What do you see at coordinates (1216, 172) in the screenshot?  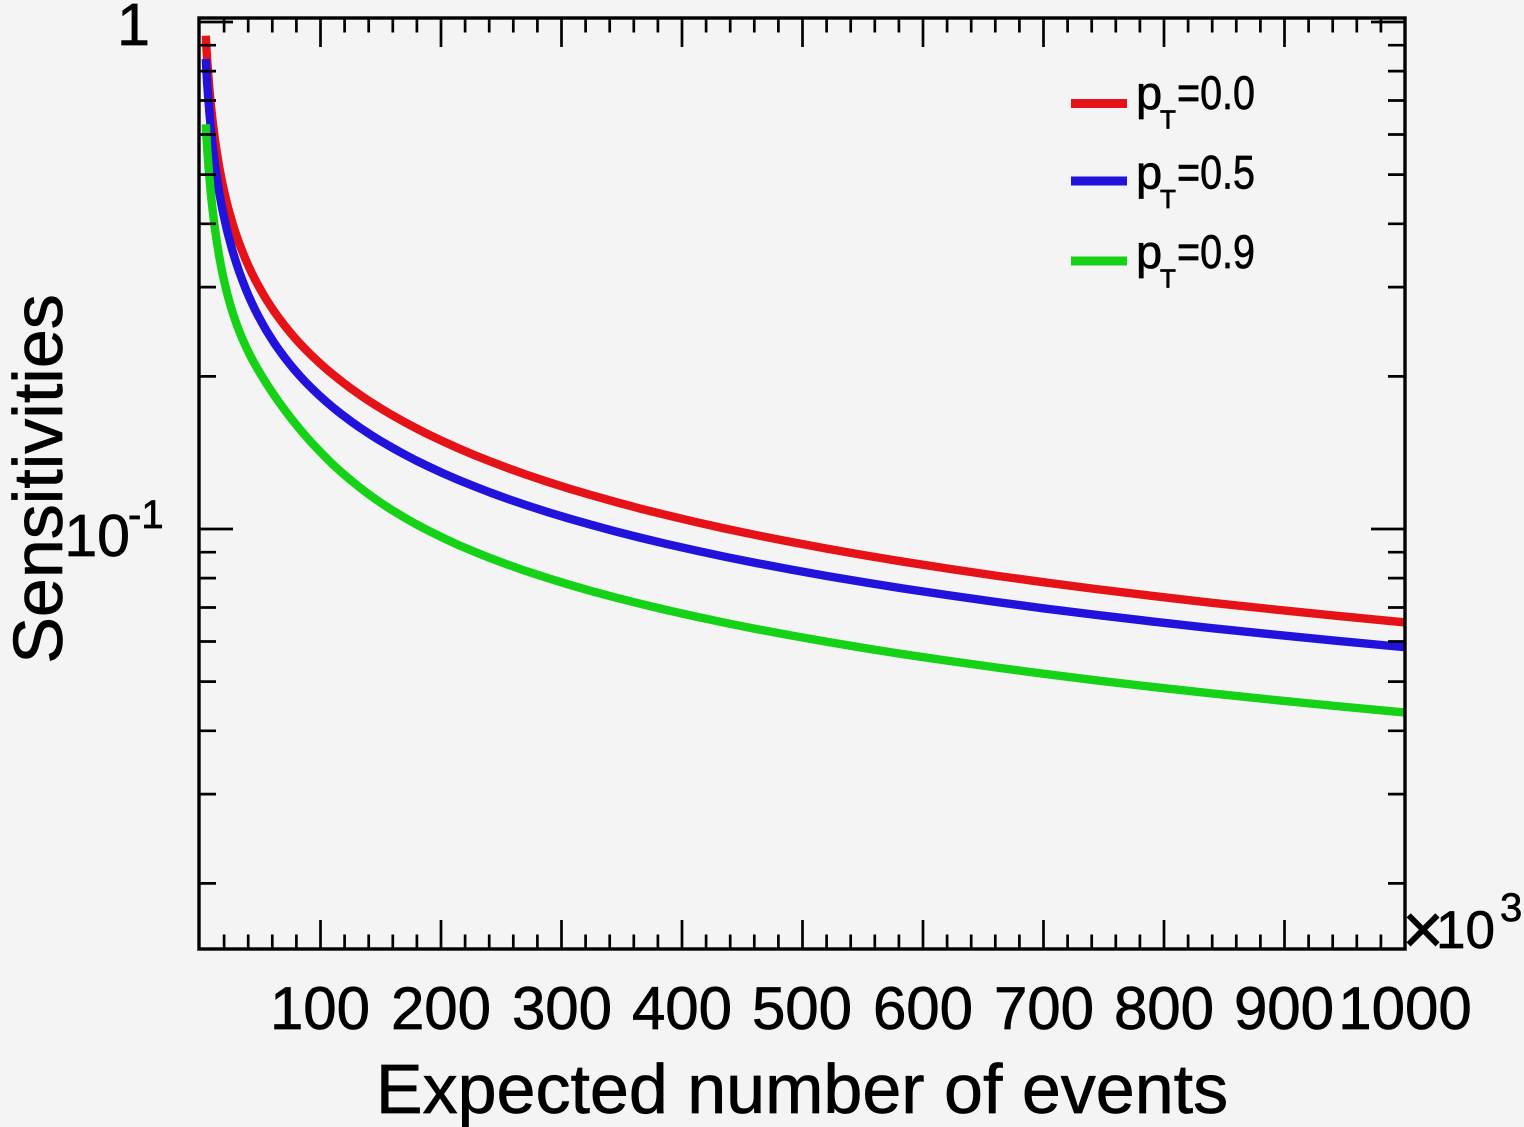 I see `svg-text: =0.5` at bounding box center [1216, 172].